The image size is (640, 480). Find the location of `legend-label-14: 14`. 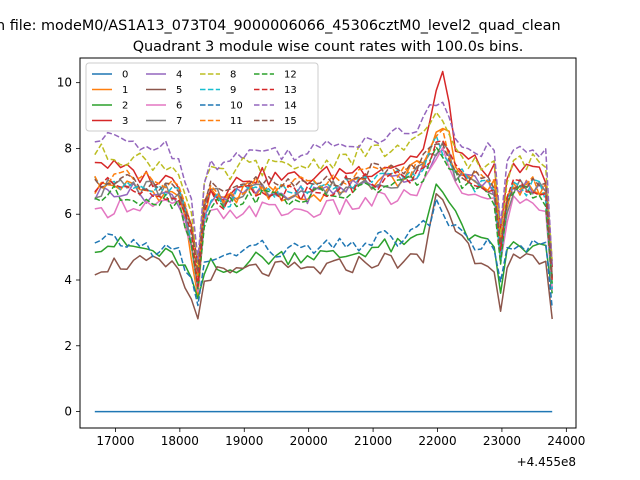

legend-label-14: 14 is located at coordinates (290, 106).